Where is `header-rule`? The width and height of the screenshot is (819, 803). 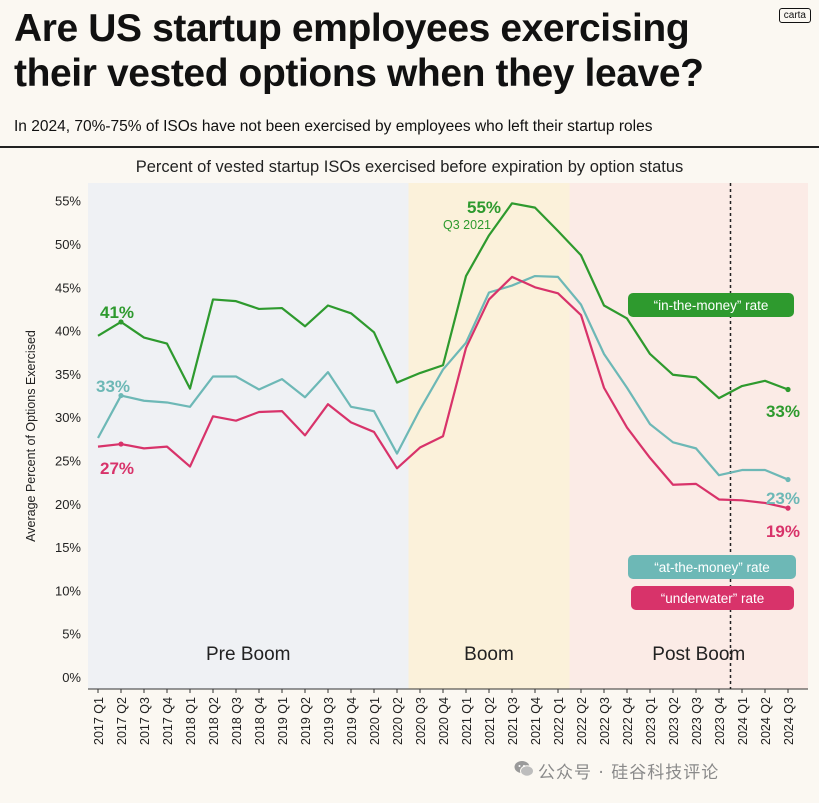
header-rule is located at coordinates (409, 147).